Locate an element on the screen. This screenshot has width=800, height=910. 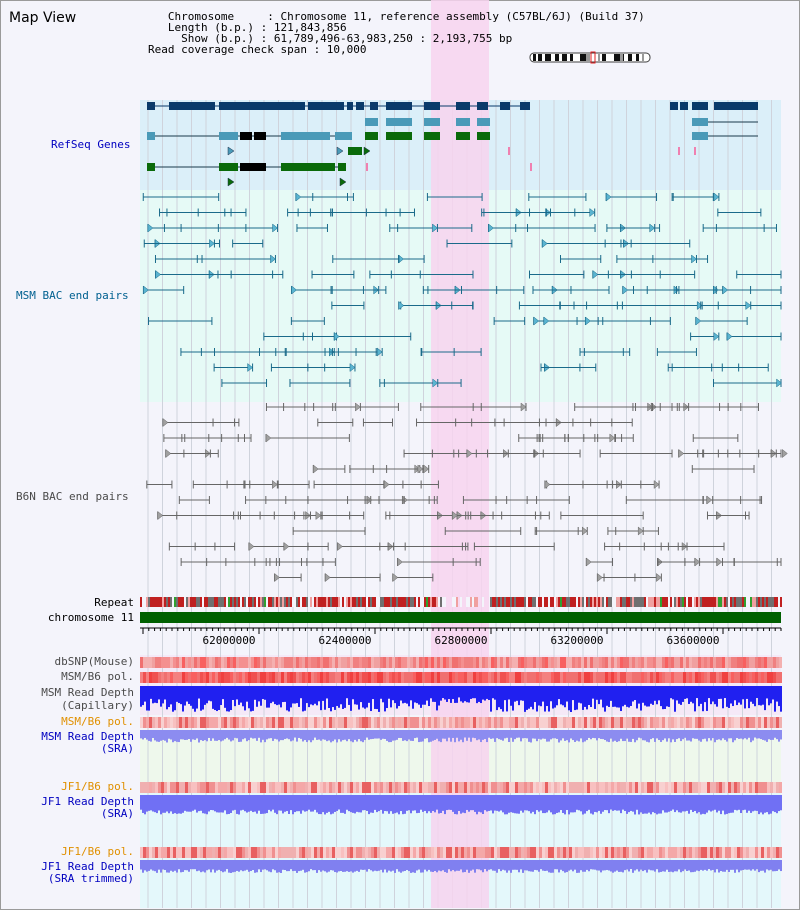
track-label-b6n-bac: B6N BAC end pairs is located at coordinates (72, 496).